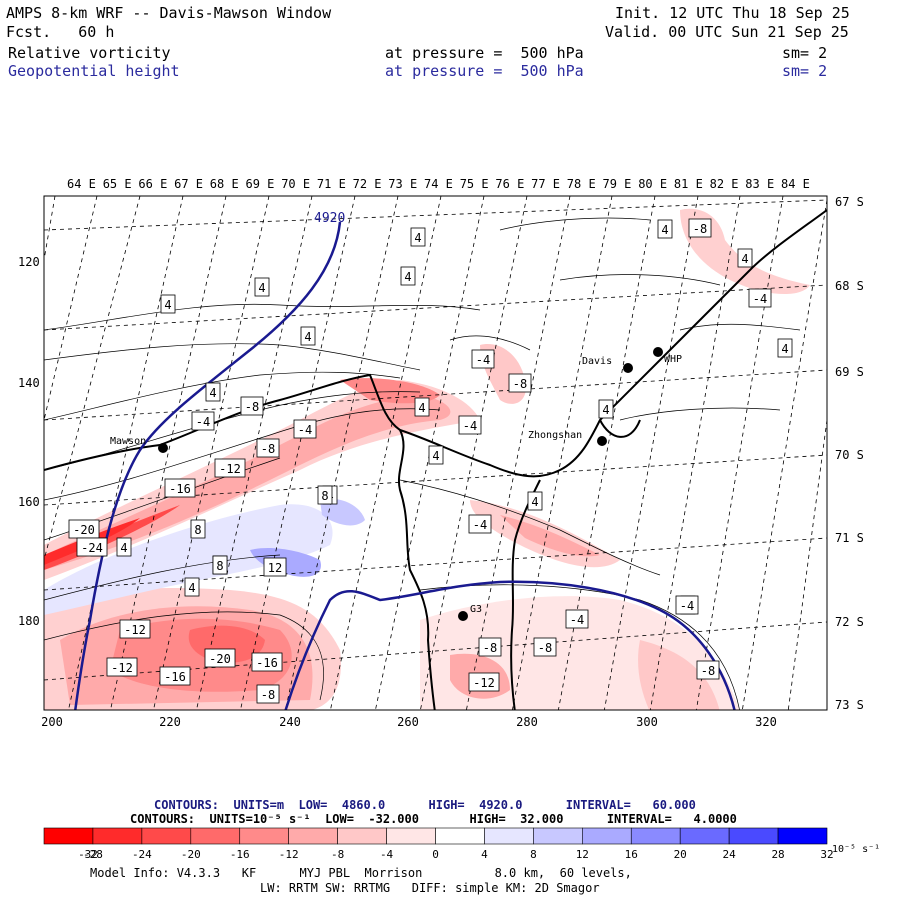  Describe the element at coordinates (724, 184) in the screenshot. I see `longitude-label: 82 E` at that location.